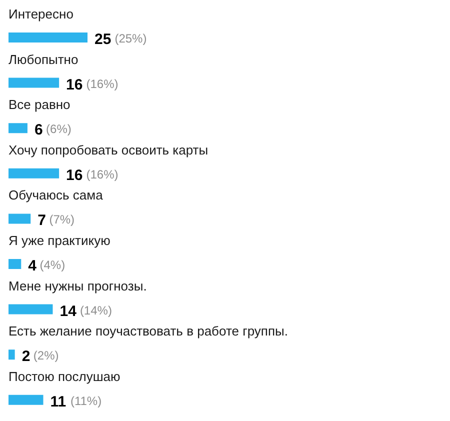 This screenshot has width=450, height=421. Describe the element at coordinates (96, 310) in the screenshot. I see `annotation: (14%)` at that location.